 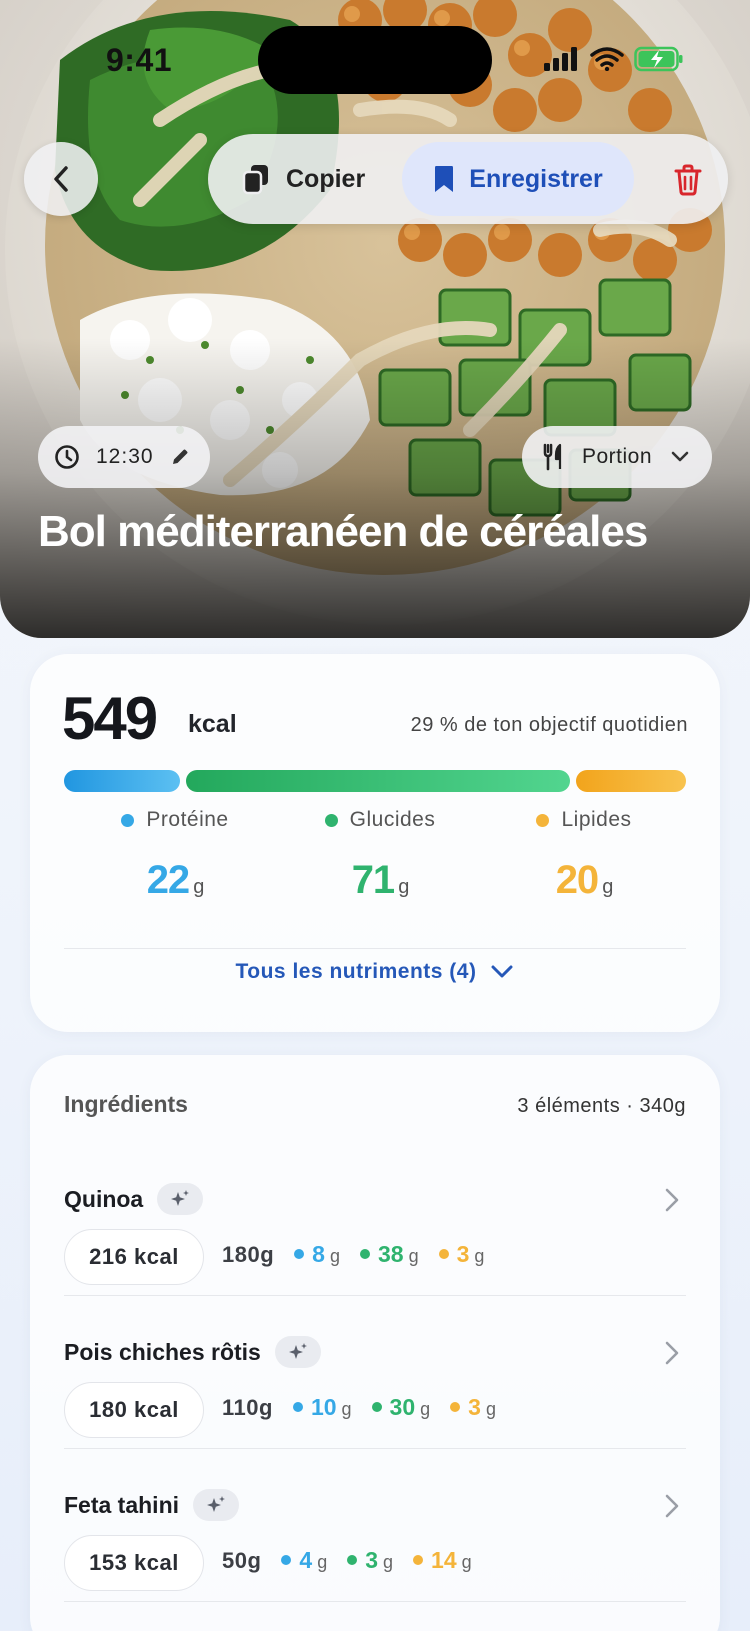 I want to click on portion-selector: Portion, so click(x=617, y=457).